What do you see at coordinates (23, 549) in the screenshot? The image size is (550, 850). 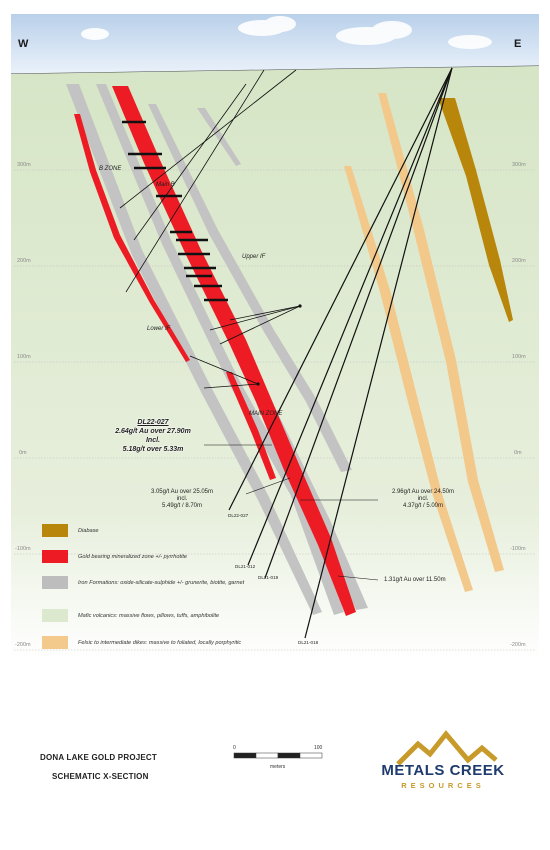 I see `elevation-label-left: -100m` at bounding box center [23, 549].